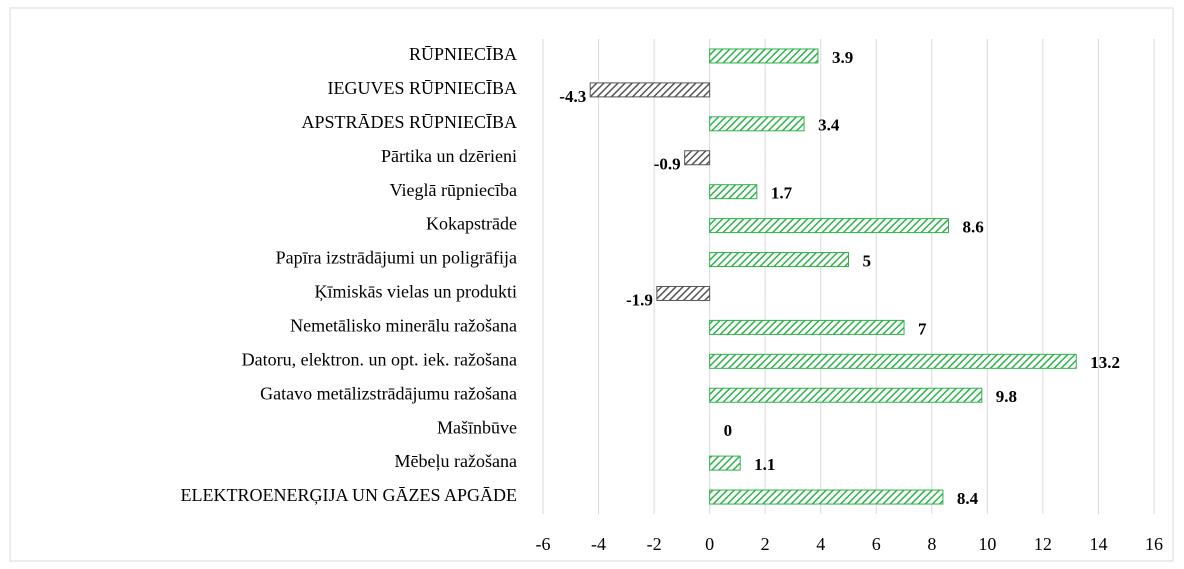  What do you see at coordinates (471, 224) in the screenshot?
I see `category-label: Kokapstrāde` at bounding box center [471, 224].